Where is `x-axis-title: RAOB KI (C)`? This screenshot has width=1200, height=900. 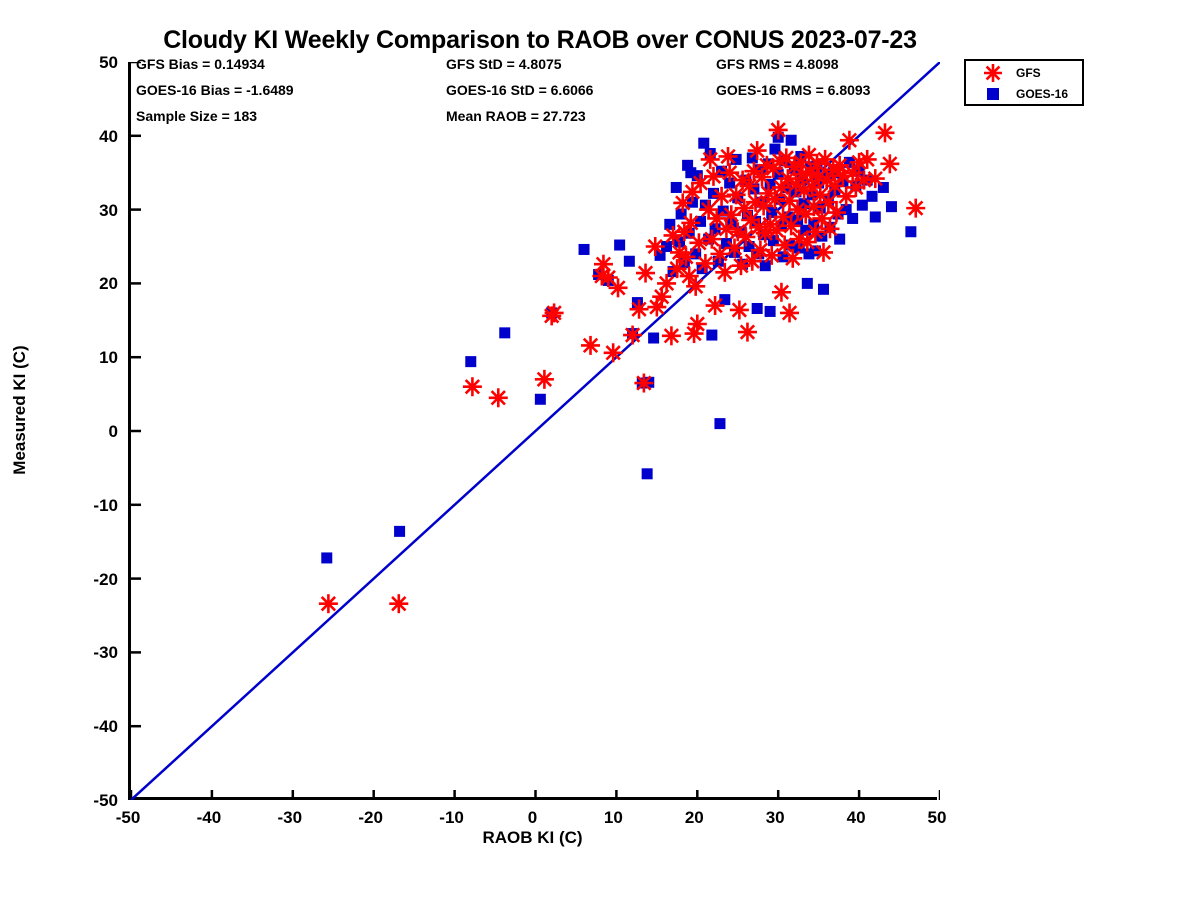
x-axis-title: RAOB KI (C) is located at coordinates (532, 837).